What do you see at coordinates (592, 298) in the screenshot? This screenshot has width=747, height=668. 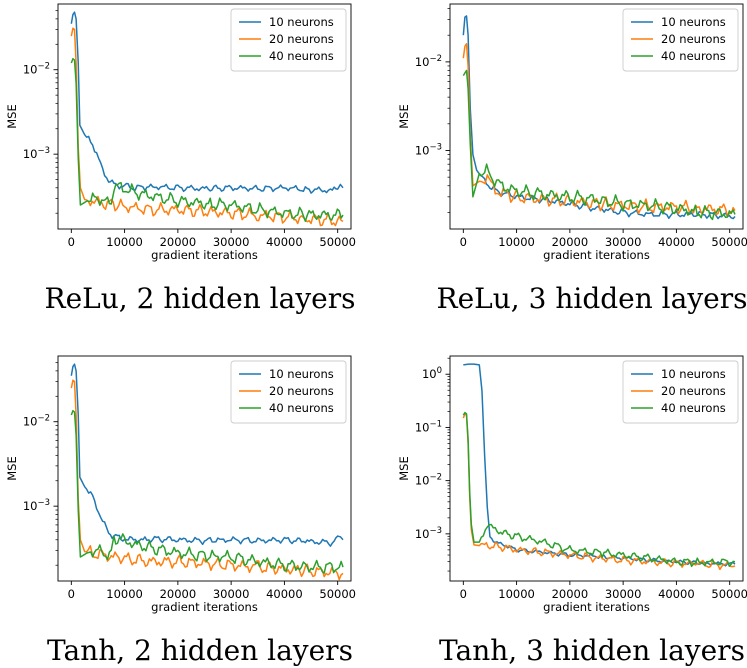 I see `panel-caption: ReLu, 3 hidden layers` at bounding box center [592, 298].